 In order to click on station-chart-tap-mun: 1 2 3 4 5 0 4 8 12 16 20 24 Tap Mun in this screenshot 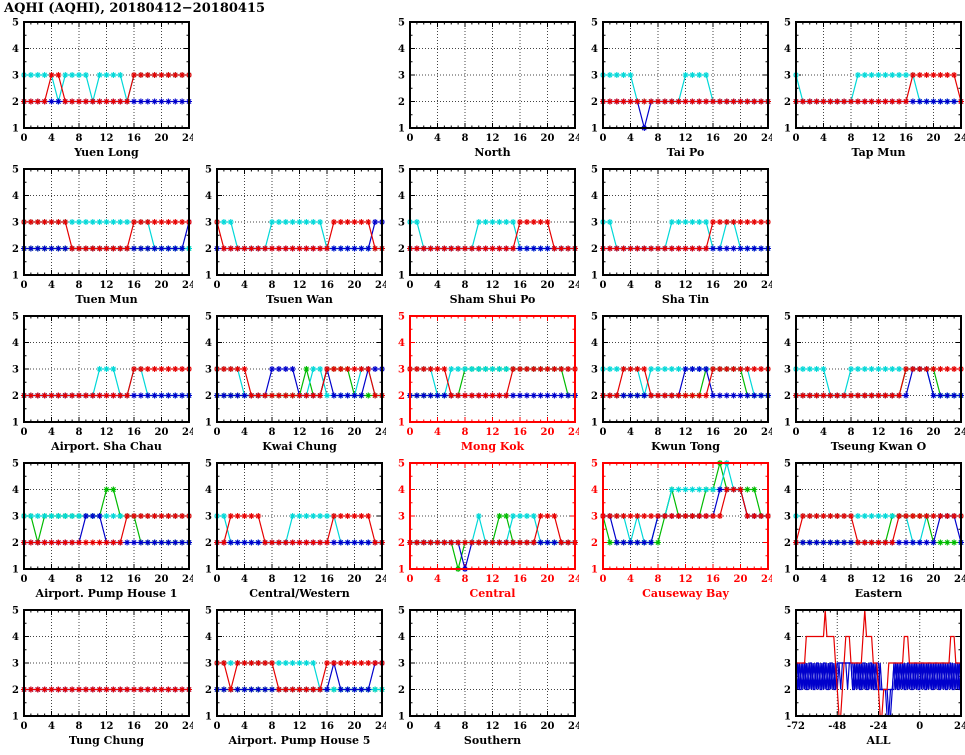, I will do `click(868, 88)`.